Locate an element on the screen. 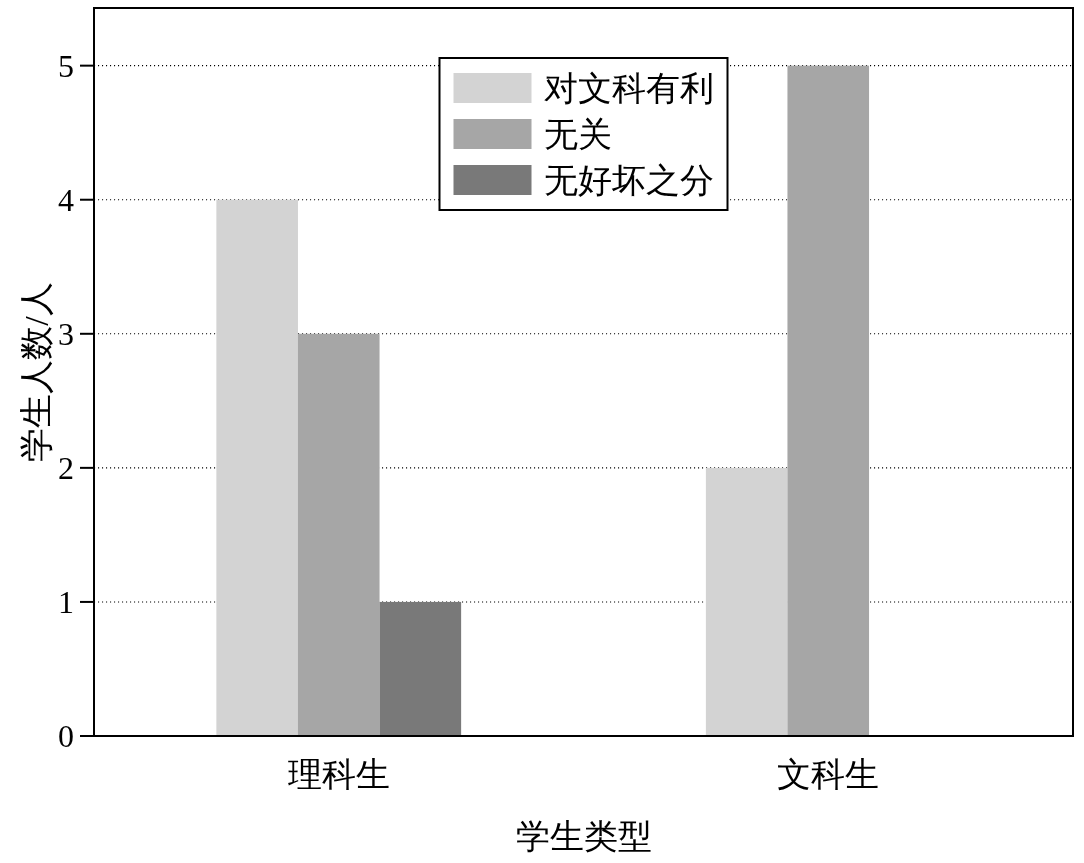 This screenshot has width=1084, height=863. x-axis-title: 学生类型 is located at coordinates (583, 836).